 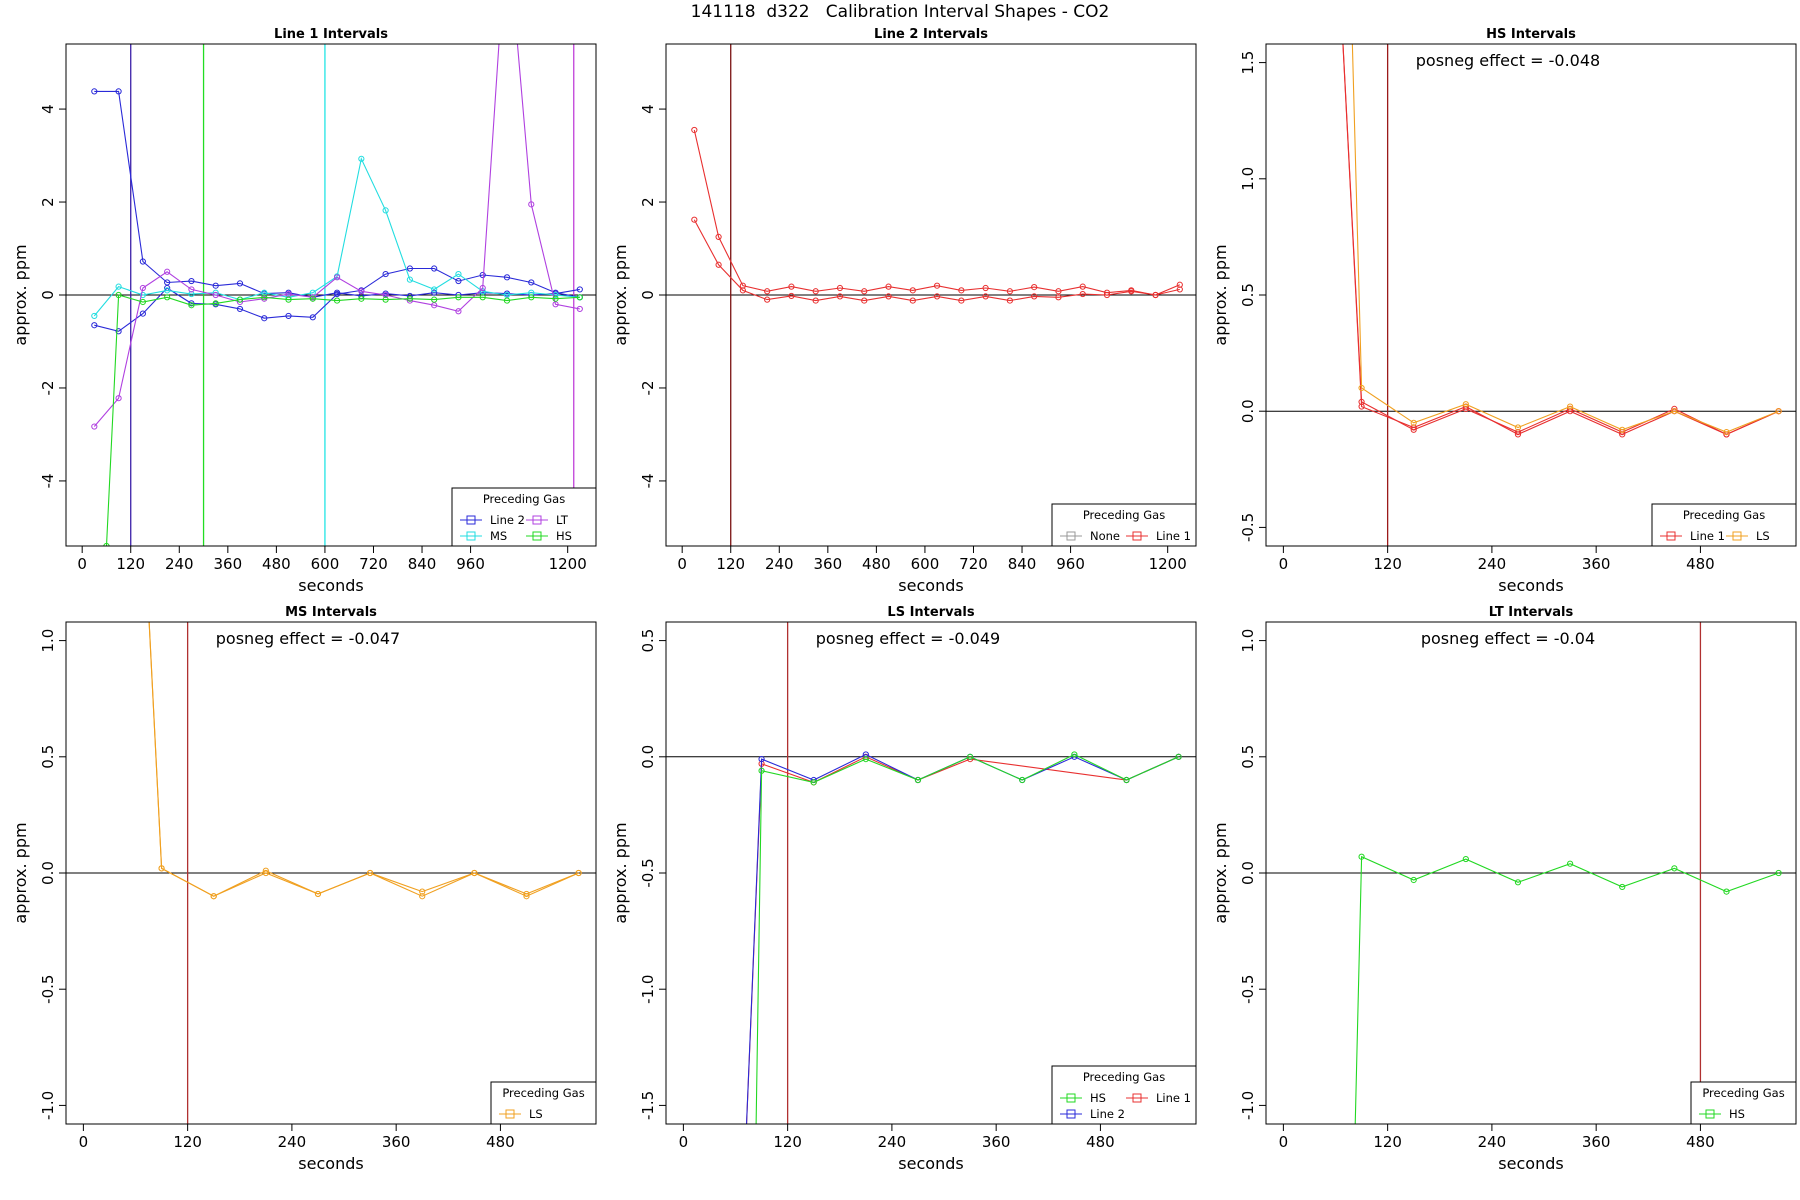 I want to click on legend-label: MS, so click(x=498, y=536).